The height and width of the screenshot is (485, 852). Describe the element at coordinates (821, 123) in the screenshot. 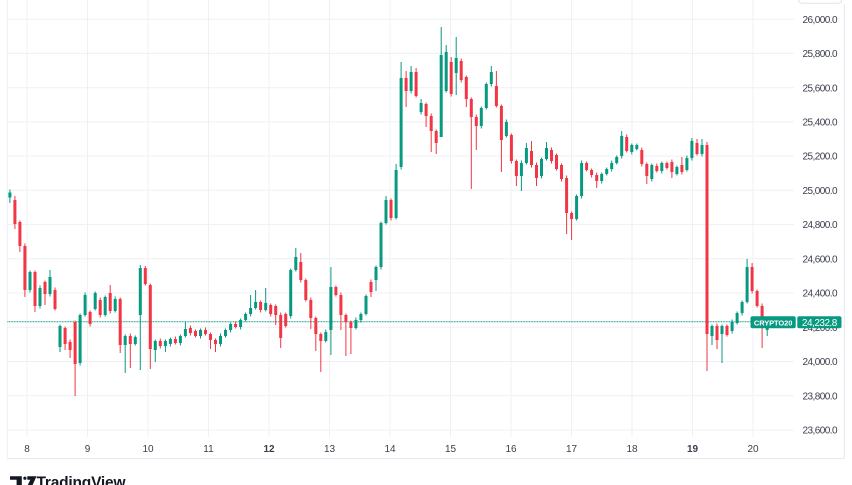

I see `svg-text: 25,400.0` at that location.